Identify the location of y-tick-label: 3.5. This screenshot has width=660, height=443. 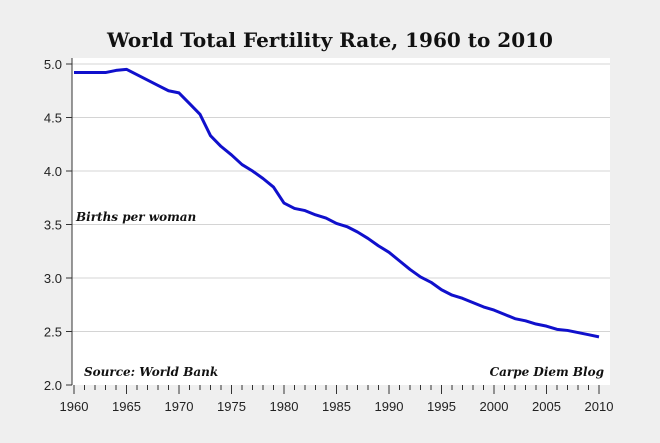
(53, 225).